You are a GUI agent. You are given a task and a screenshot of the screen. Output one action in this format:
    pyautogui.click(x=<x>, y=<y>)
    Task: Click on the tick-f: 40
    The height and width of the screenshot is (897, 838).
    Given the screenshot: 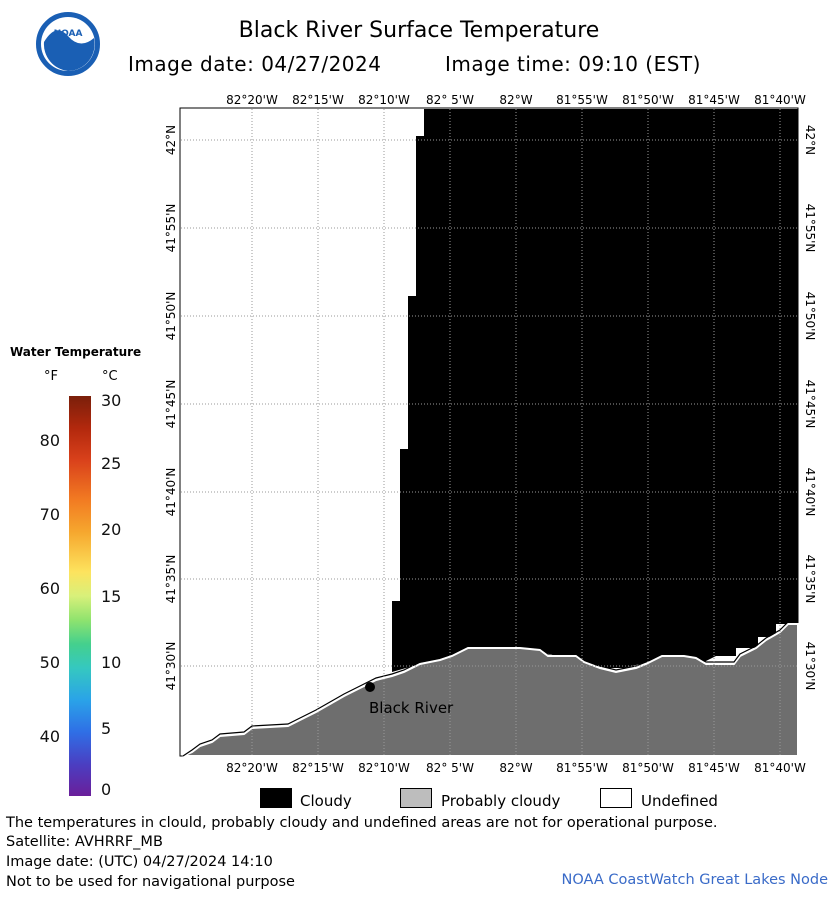 What is the action you would take?
    pyautogui.click(x=49, y=736)
    